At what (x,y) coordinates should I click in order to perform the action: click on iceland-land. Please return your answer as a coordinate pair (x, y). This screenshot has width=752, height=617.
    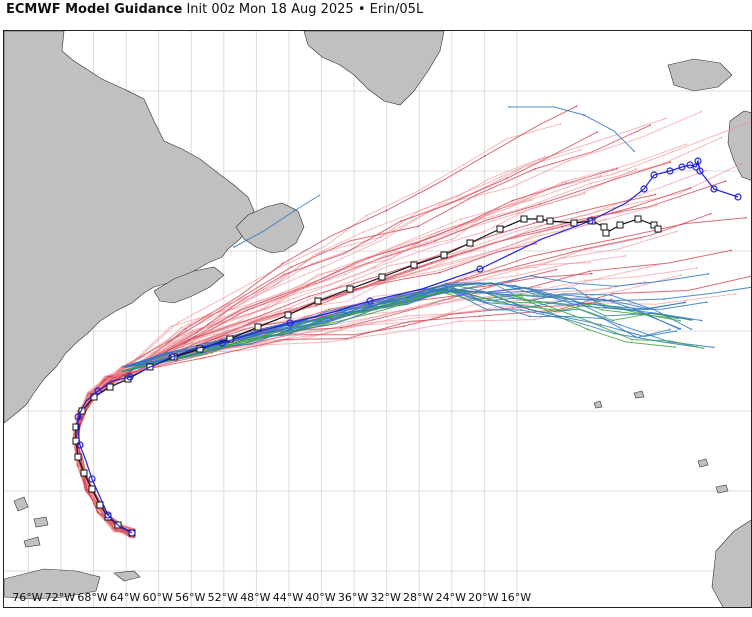
    Looking at the image, I should click on (700, 75).